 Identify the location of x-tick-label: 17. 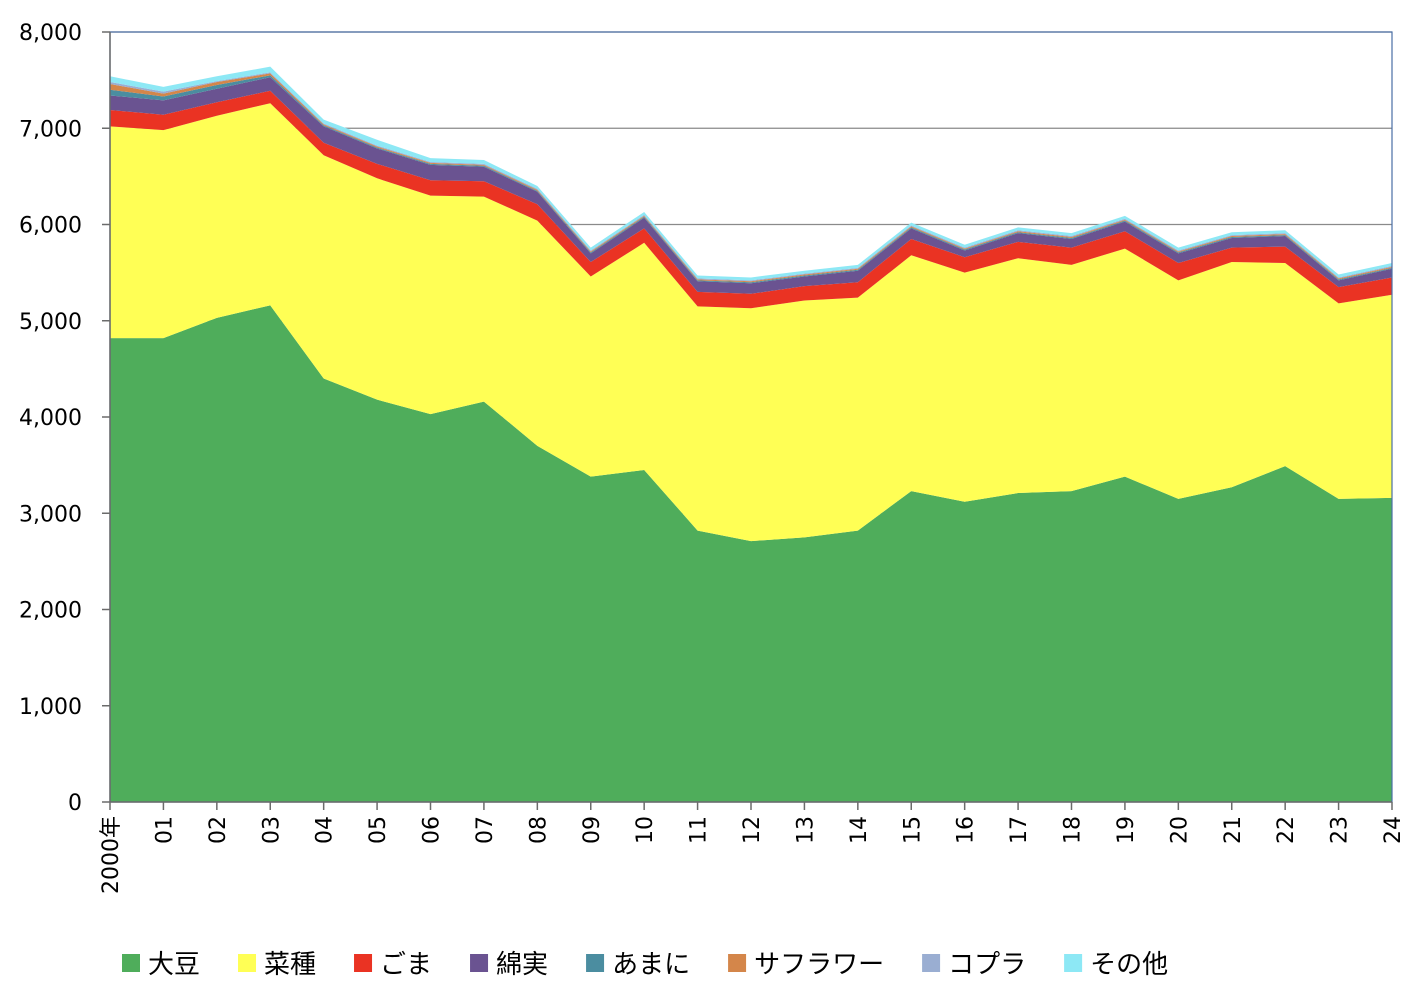
(1019, 830).